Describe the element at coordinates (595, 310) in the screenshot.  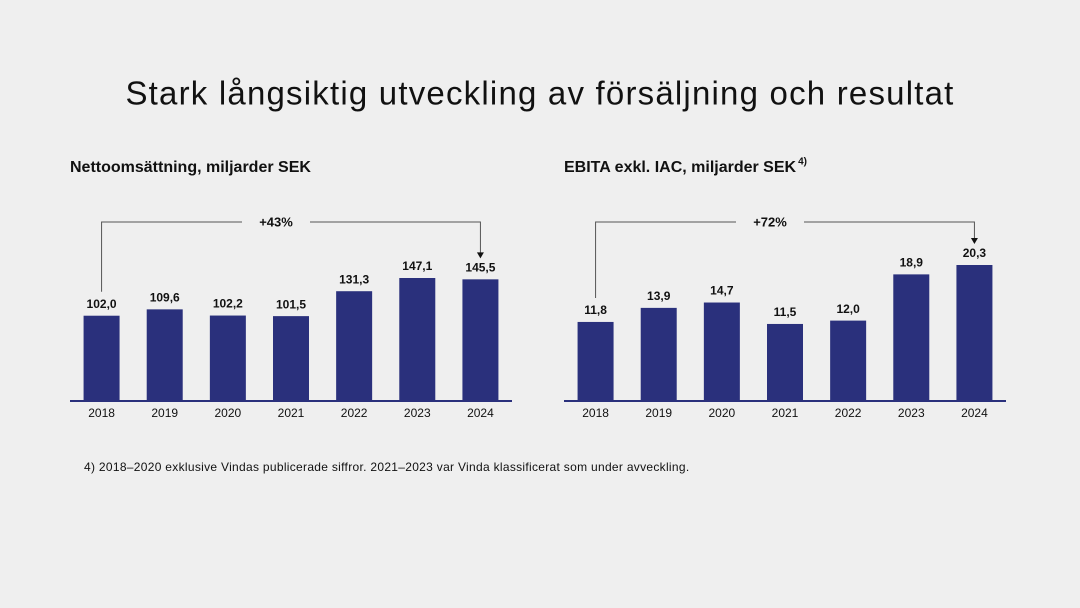
I see `value-label: 11,8` at that location.